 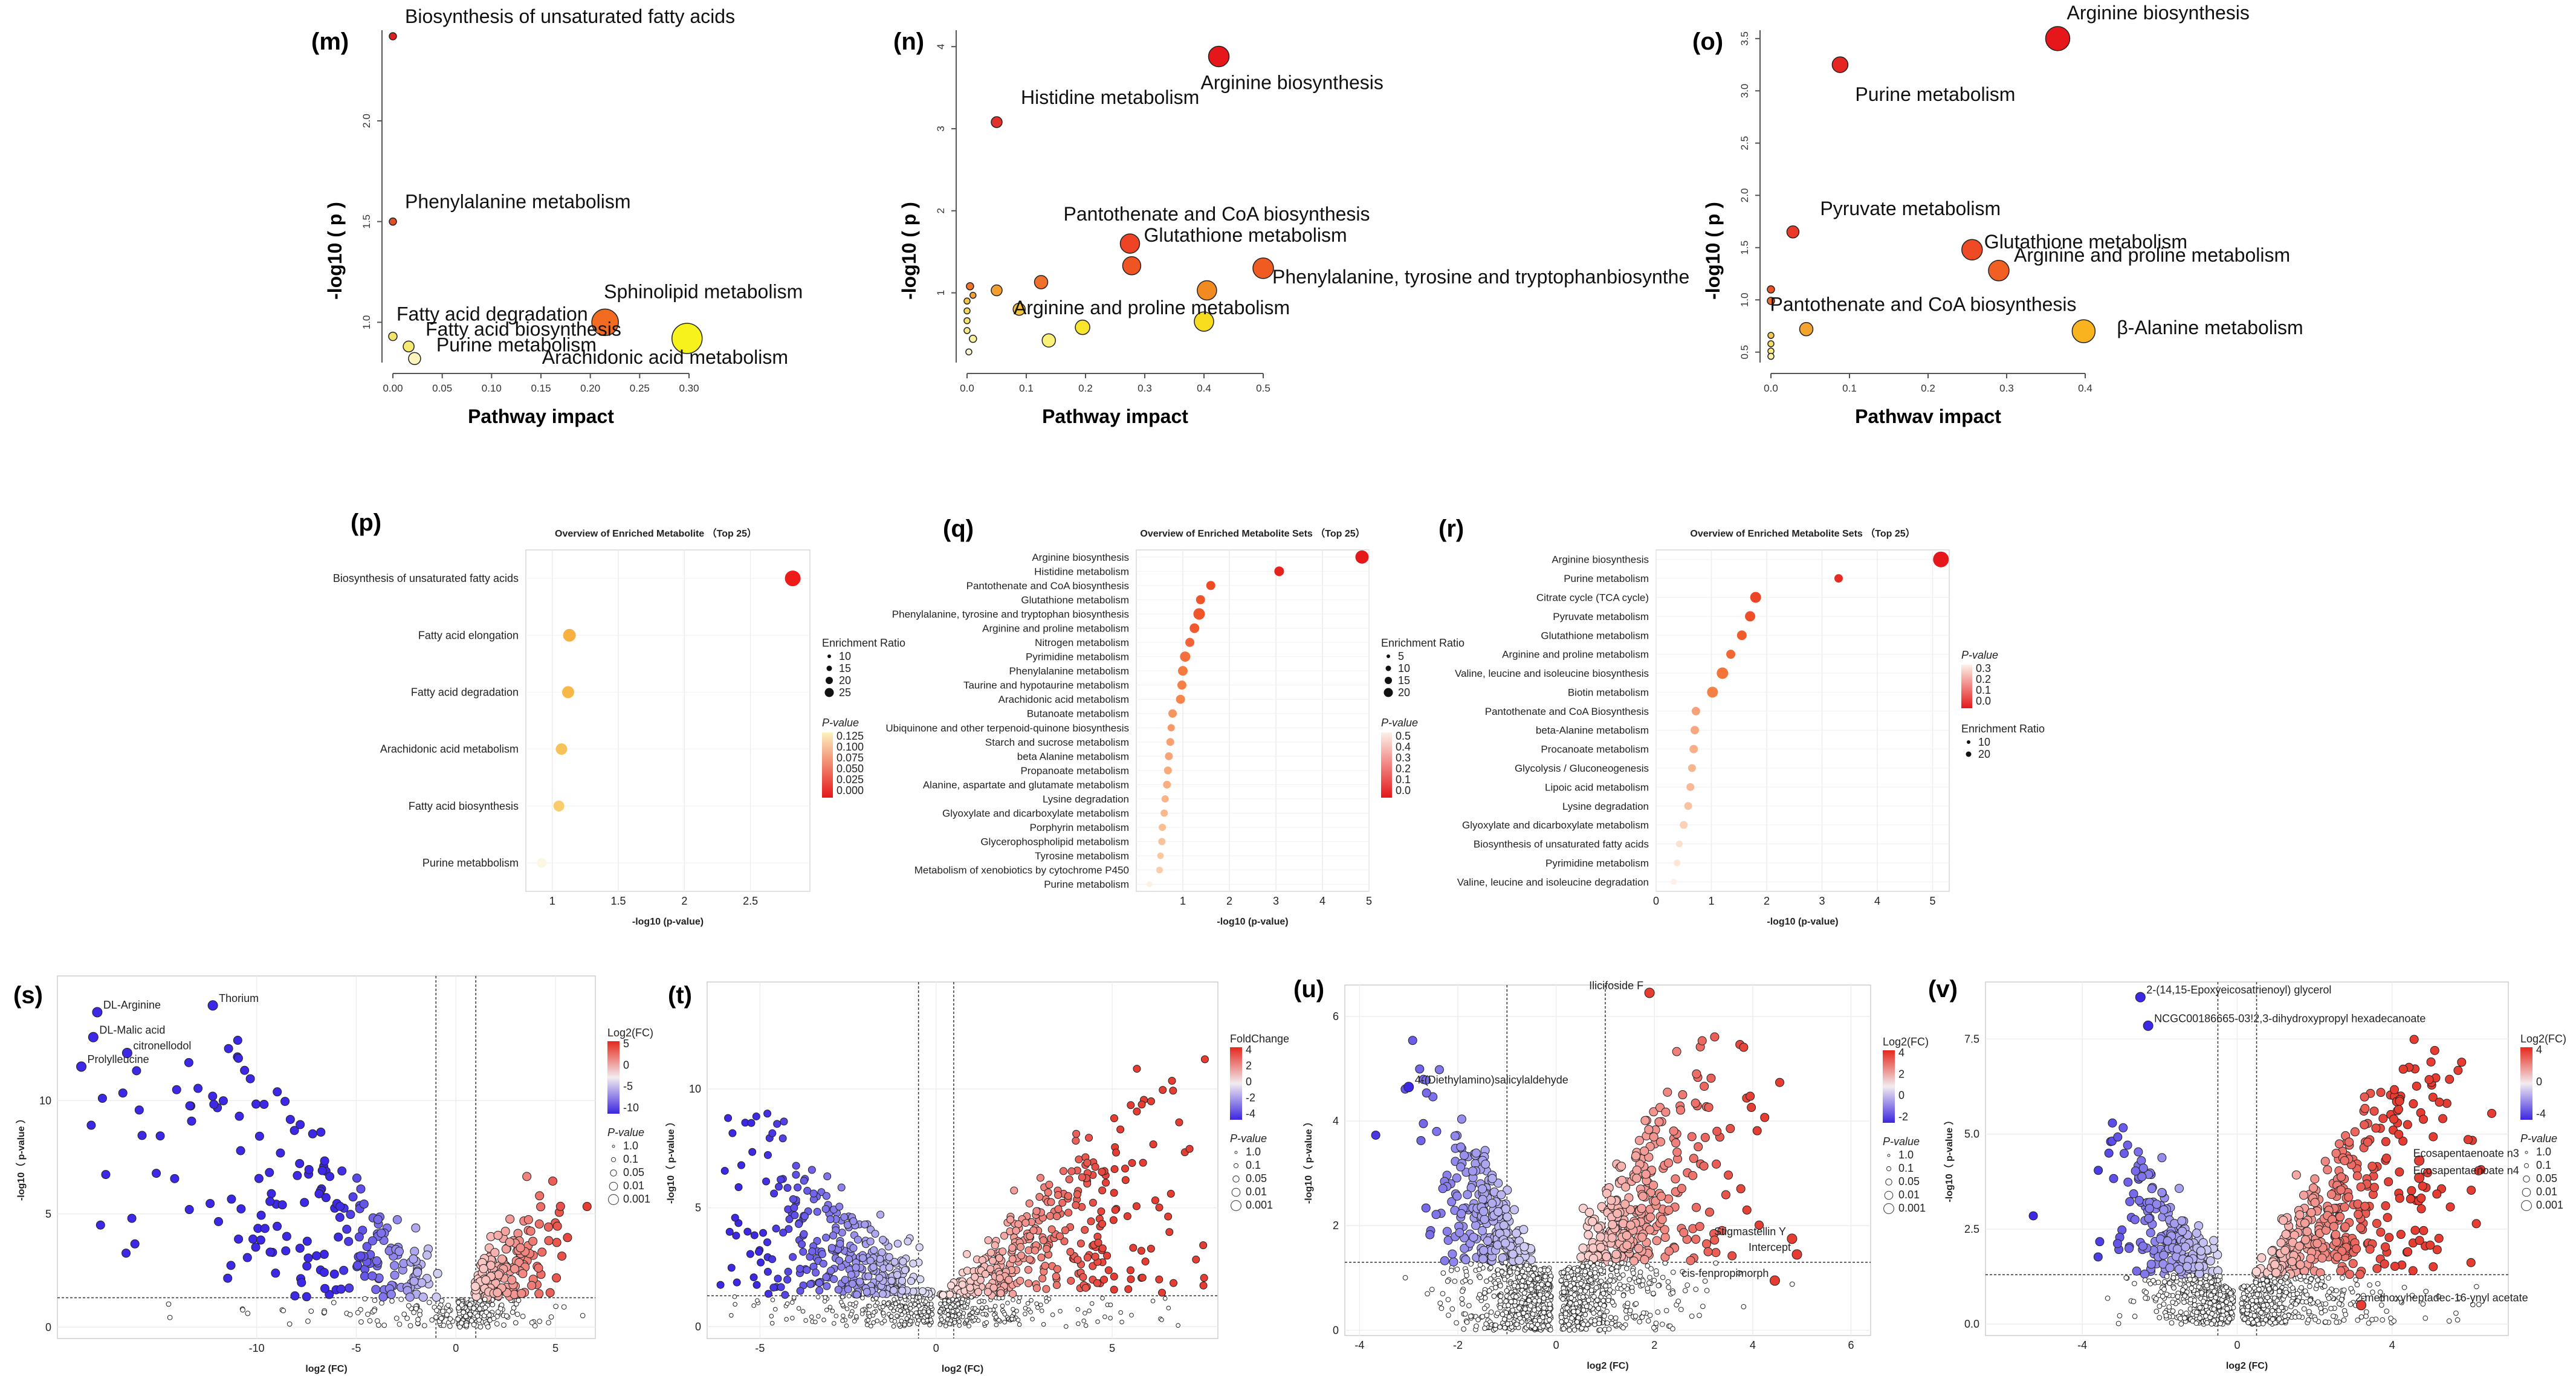 What do you see at coordinates (470, 863) in the screenshot?
I see `category-label: Purine metabbolism` at bounding box center [470, 863].